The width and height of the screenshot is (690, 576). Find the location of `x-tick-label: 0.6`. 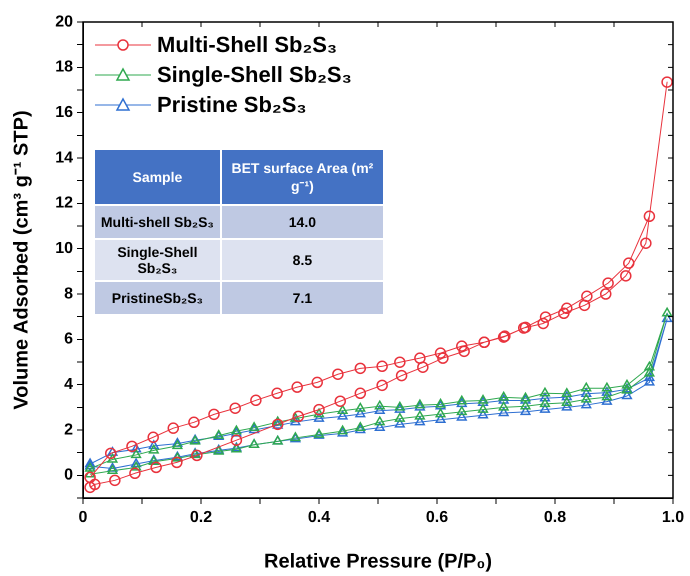

x-tick-label: 0.6 is located at coordinates (437, 517).